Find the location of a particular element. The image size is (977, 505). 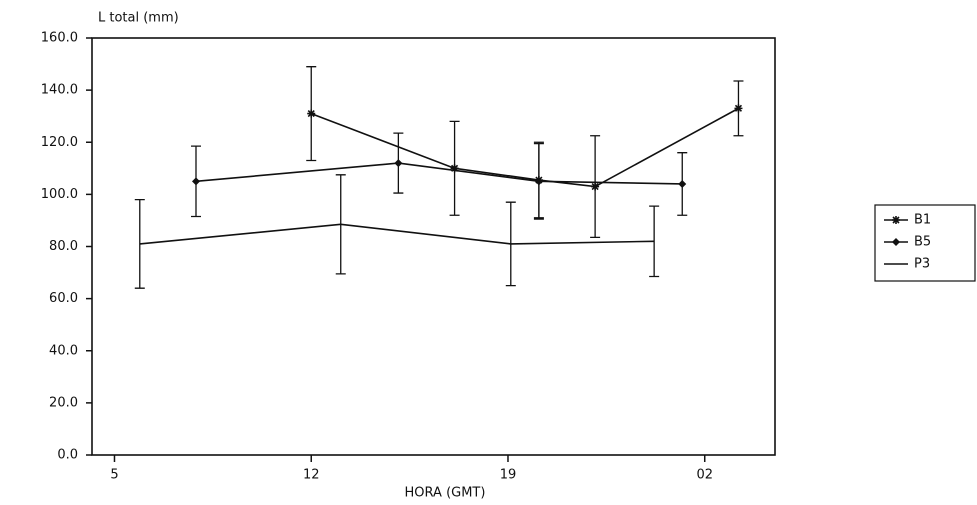

x-axis-label: HORA (GMT) is located at coordinates (445, 493).